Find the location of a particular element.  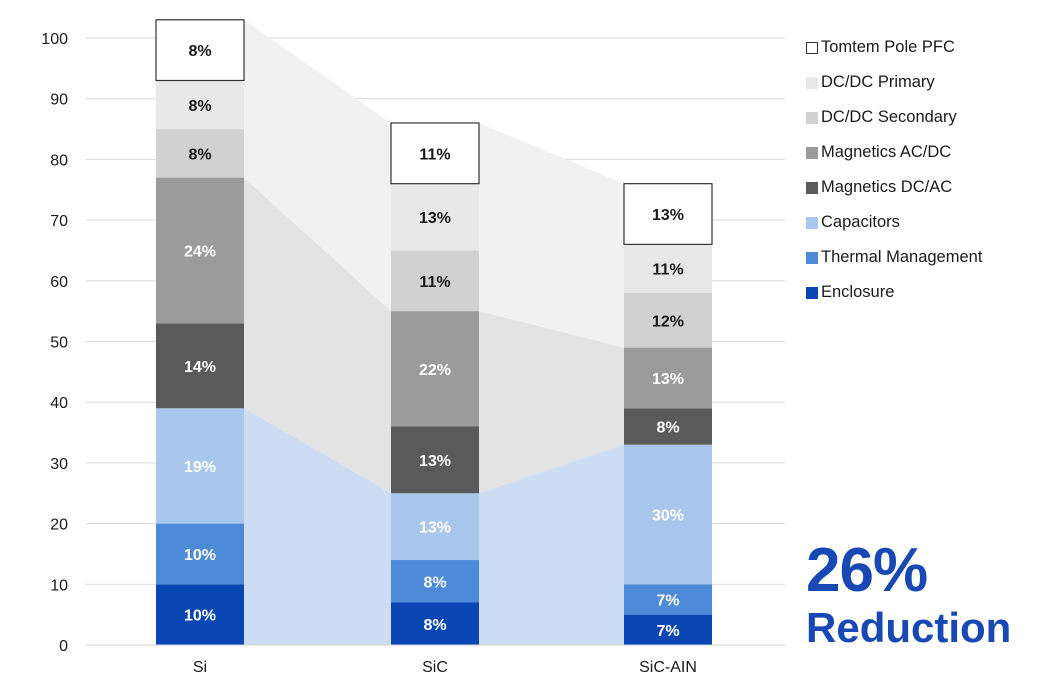

legend-label: Enclosure is located at coordinates (858, 292).